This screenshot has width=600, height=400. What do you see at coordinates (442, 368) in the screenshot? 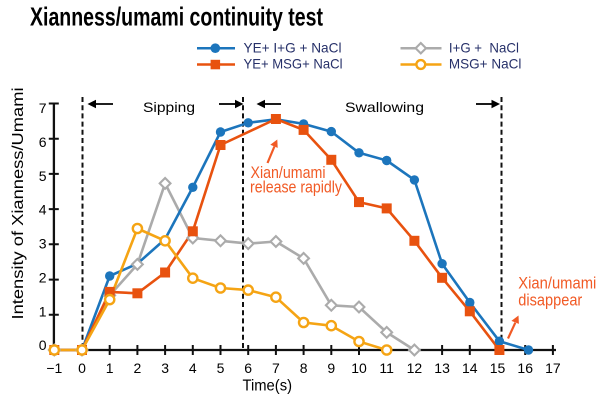
I see `svg-text: 13` at bounding box center [442, 368].